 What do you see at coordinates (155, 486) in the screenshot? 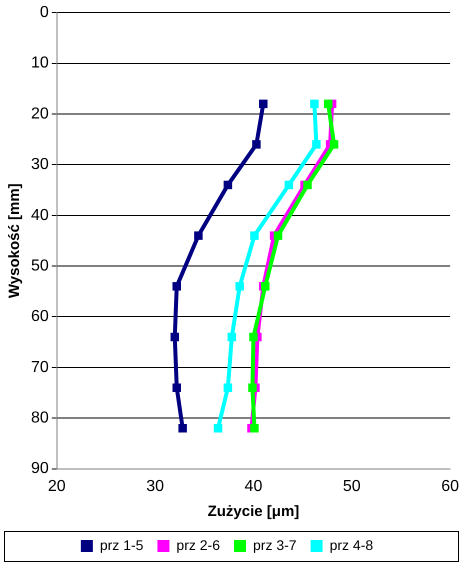
I see `x-tick-label: 30` at bounding box center [155, 486].